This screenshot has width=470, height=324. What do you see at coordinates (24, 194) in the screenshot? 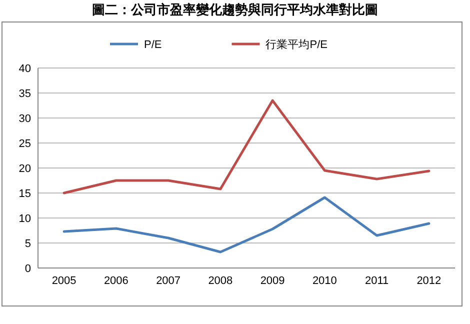
I see `y-tick-label: 15` at bounding box center [24, 194].